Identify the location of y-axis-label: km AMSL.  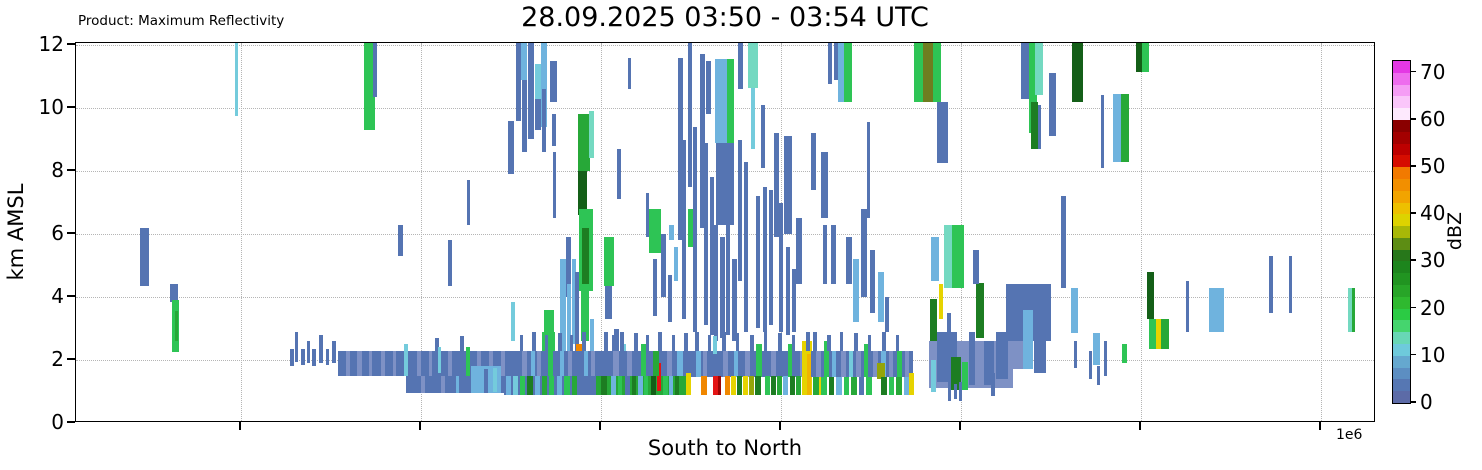
(16, 232).